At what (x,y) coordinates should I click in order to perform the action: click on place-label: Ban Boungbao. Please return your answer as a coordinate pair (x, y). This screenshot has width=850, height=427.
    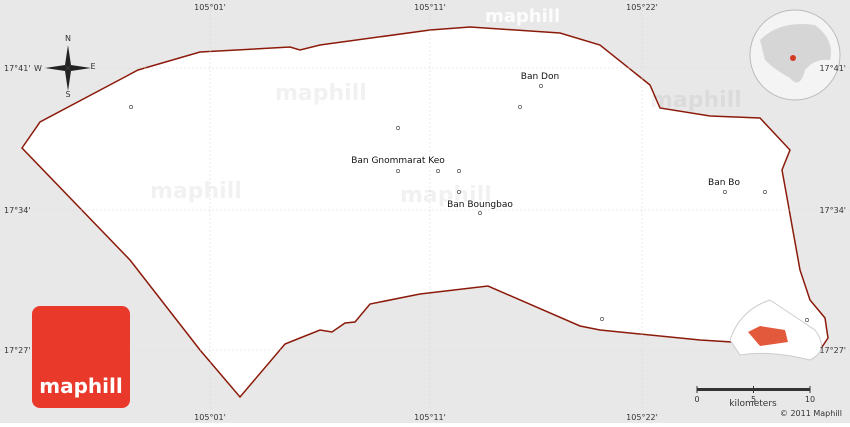
    Looking at the image, I should click on (480, 205).